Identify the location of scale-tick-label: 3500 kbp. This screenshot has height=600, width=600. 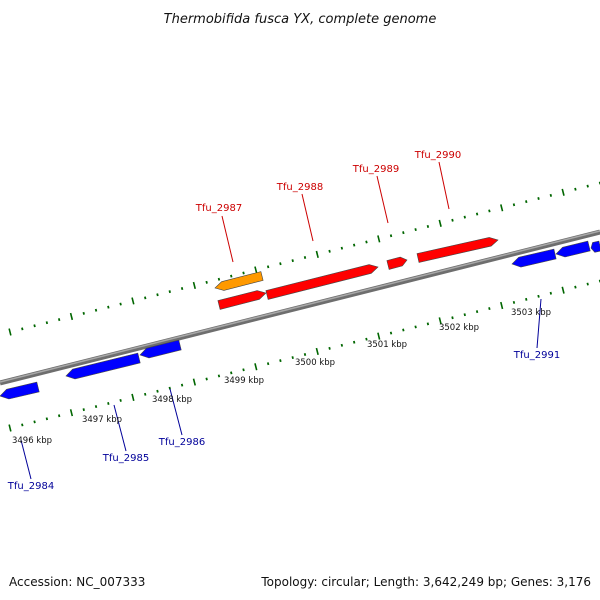
(315, 363).